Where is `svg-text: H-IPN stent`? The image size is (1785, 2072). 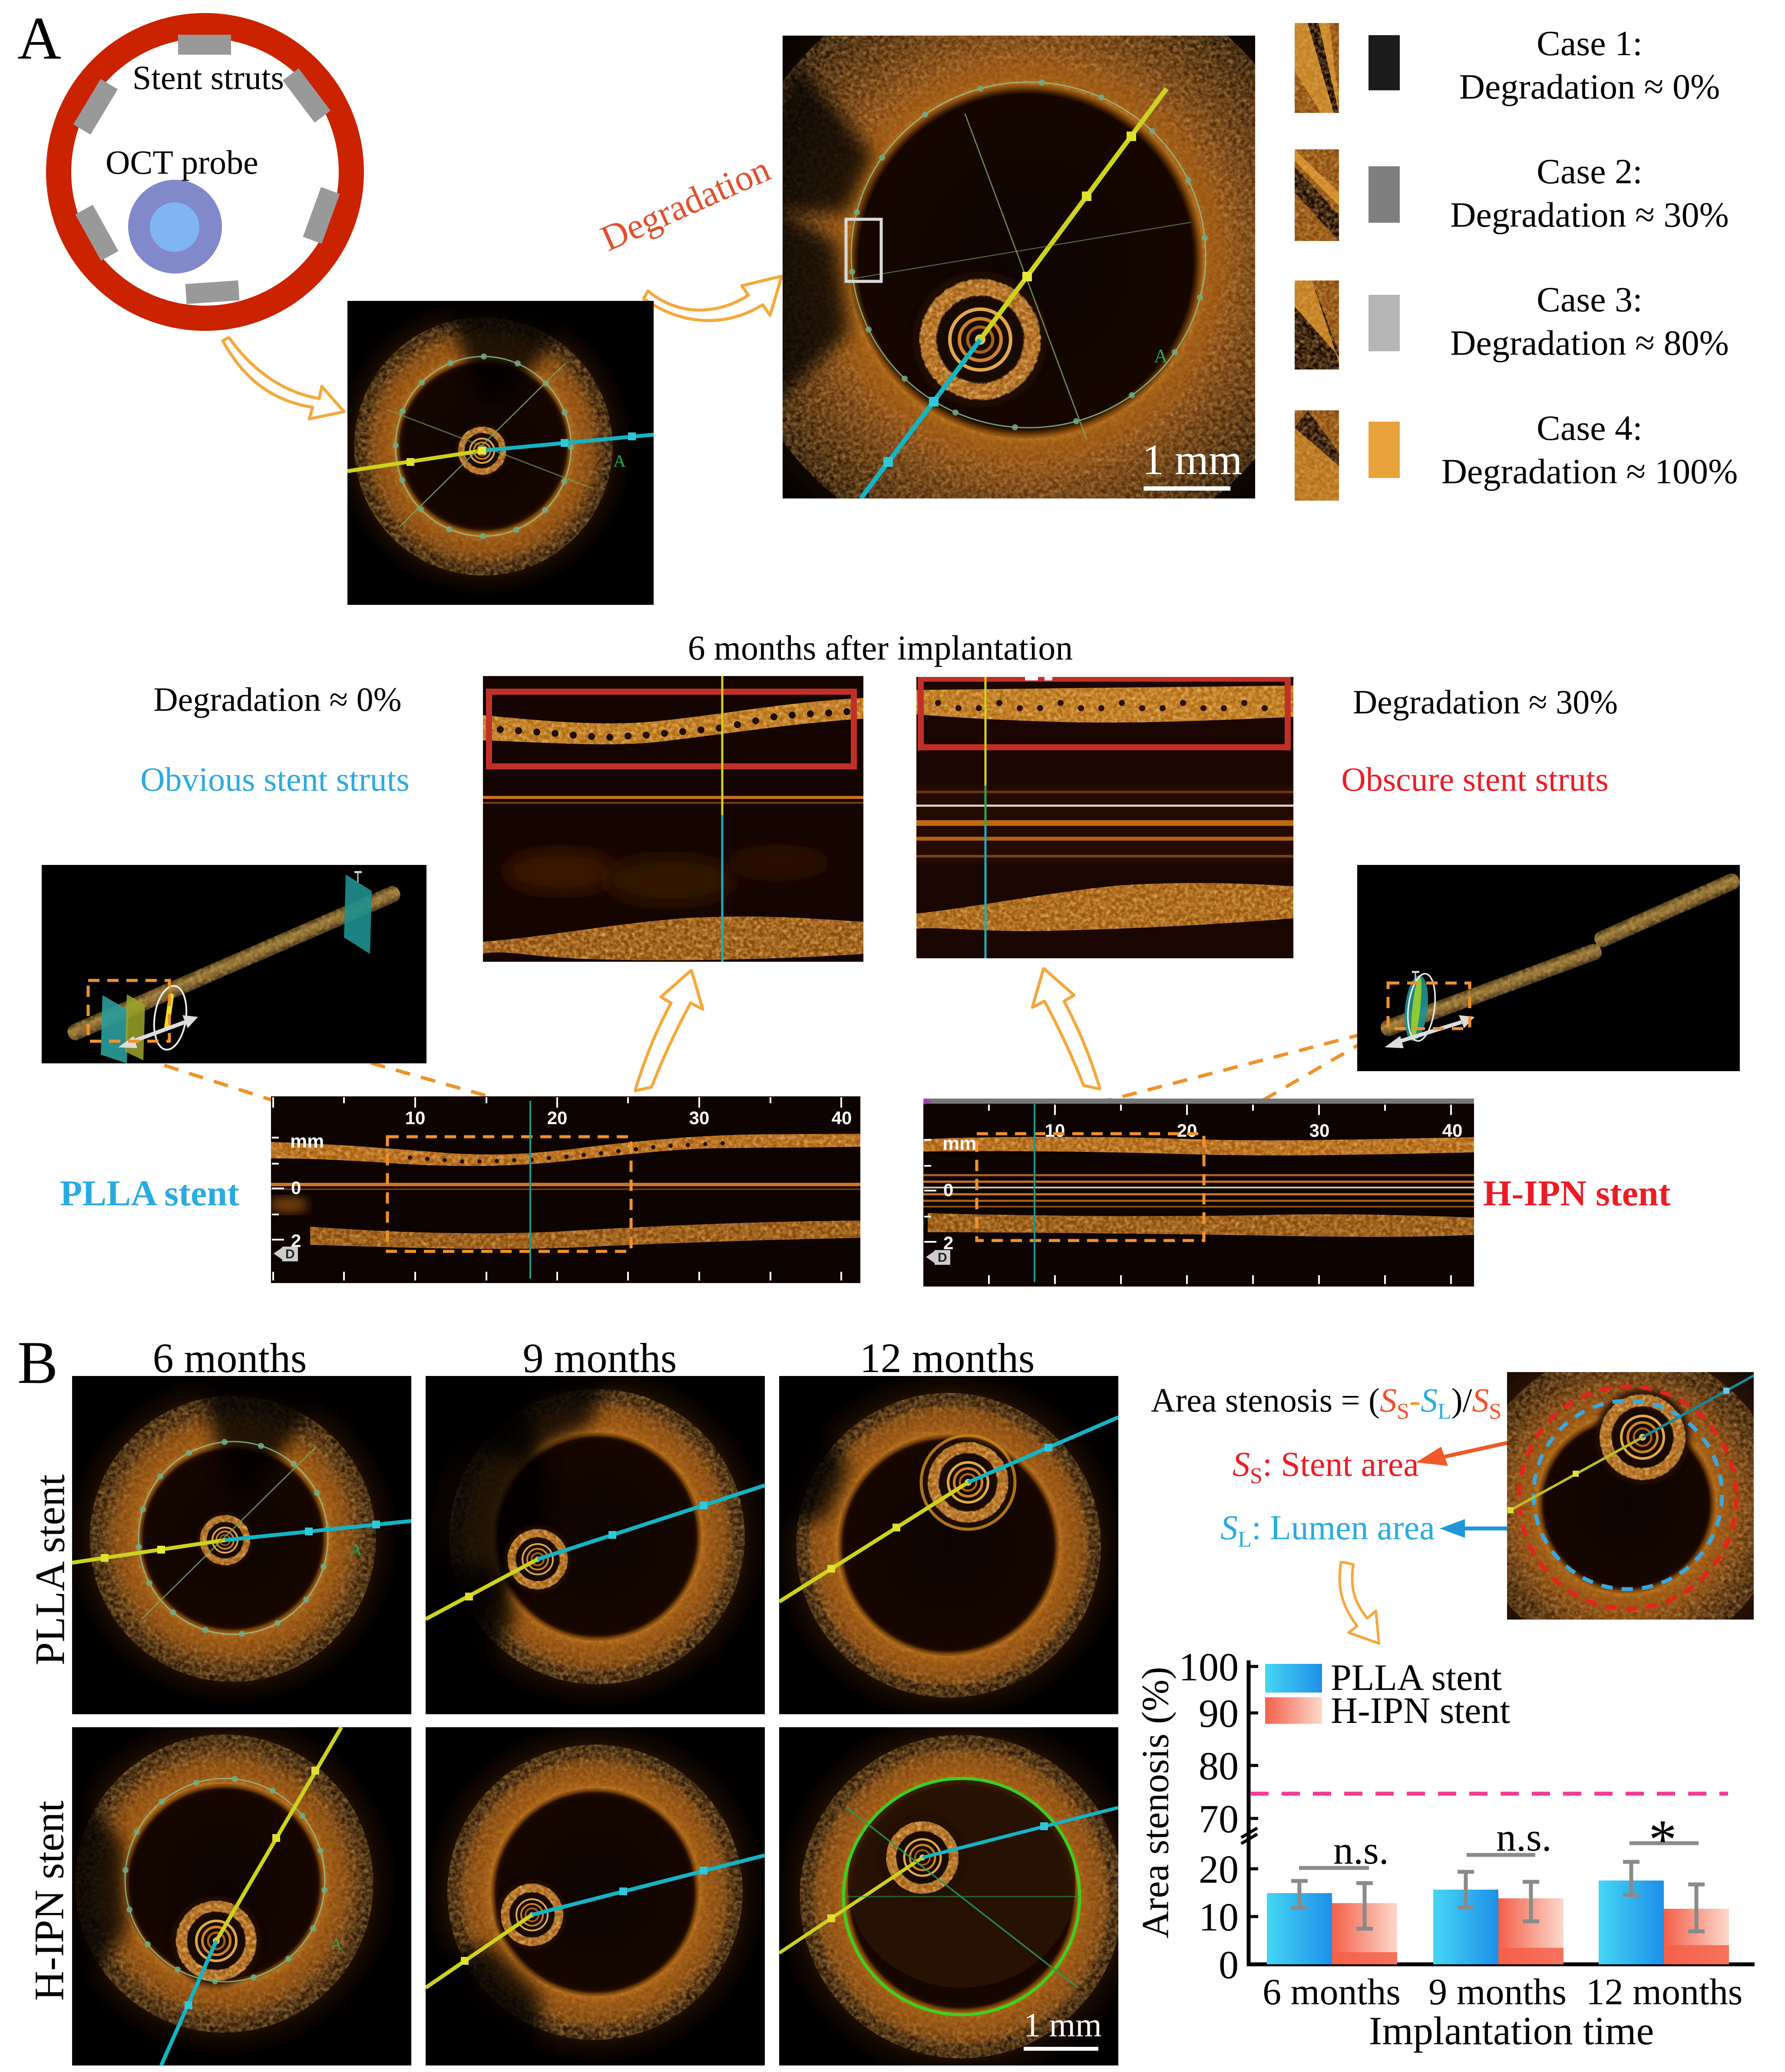 svg-text: H-IPN stent is located at coordinates (1420, 1710).